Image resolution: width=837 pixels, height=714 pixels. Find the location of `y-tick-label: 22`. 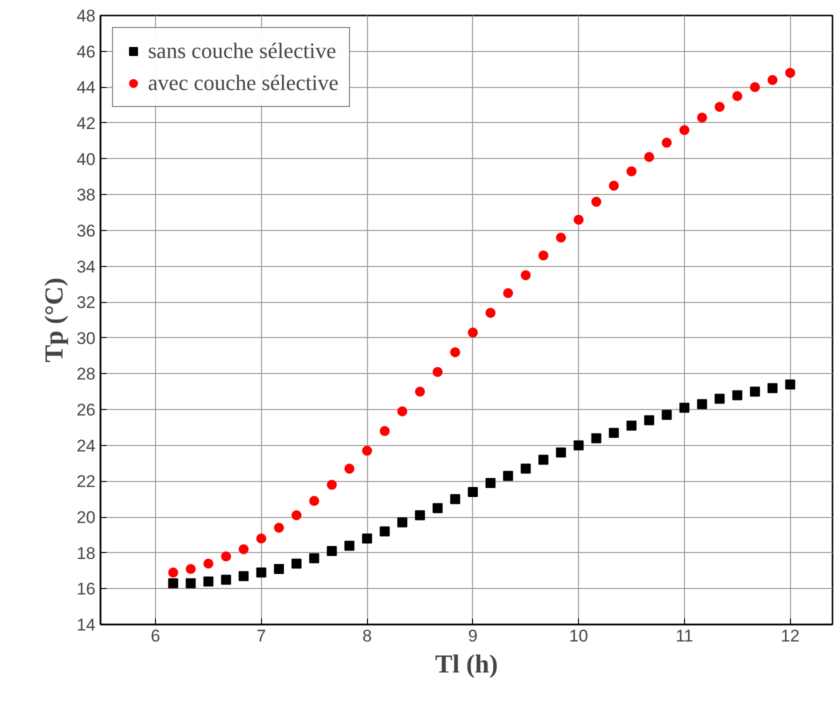

y-tick-label: 22 is located at coordinates (86, 482).